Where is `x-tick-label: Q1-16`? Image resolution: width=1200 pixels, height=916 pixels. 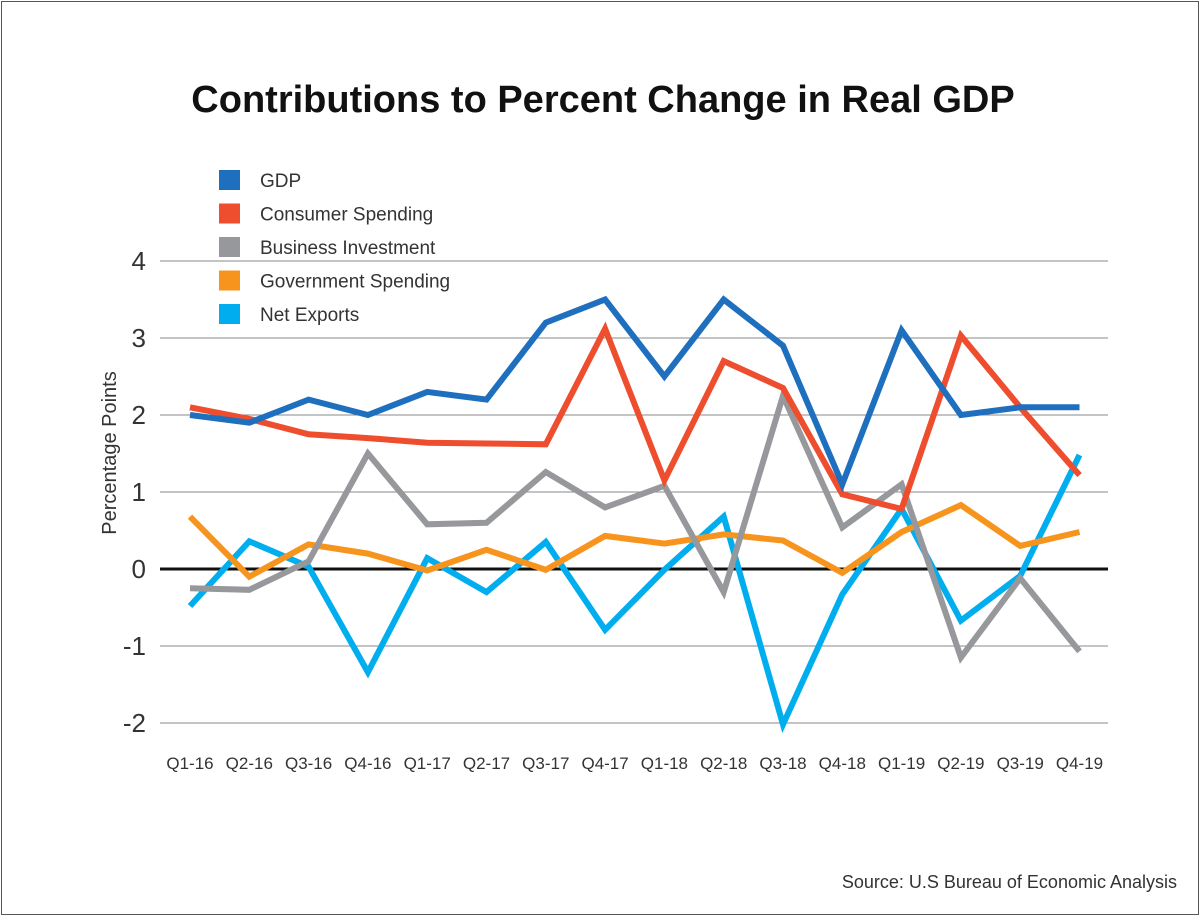 x-tick-label: Q1-16 is located at coordinates (189, 763).